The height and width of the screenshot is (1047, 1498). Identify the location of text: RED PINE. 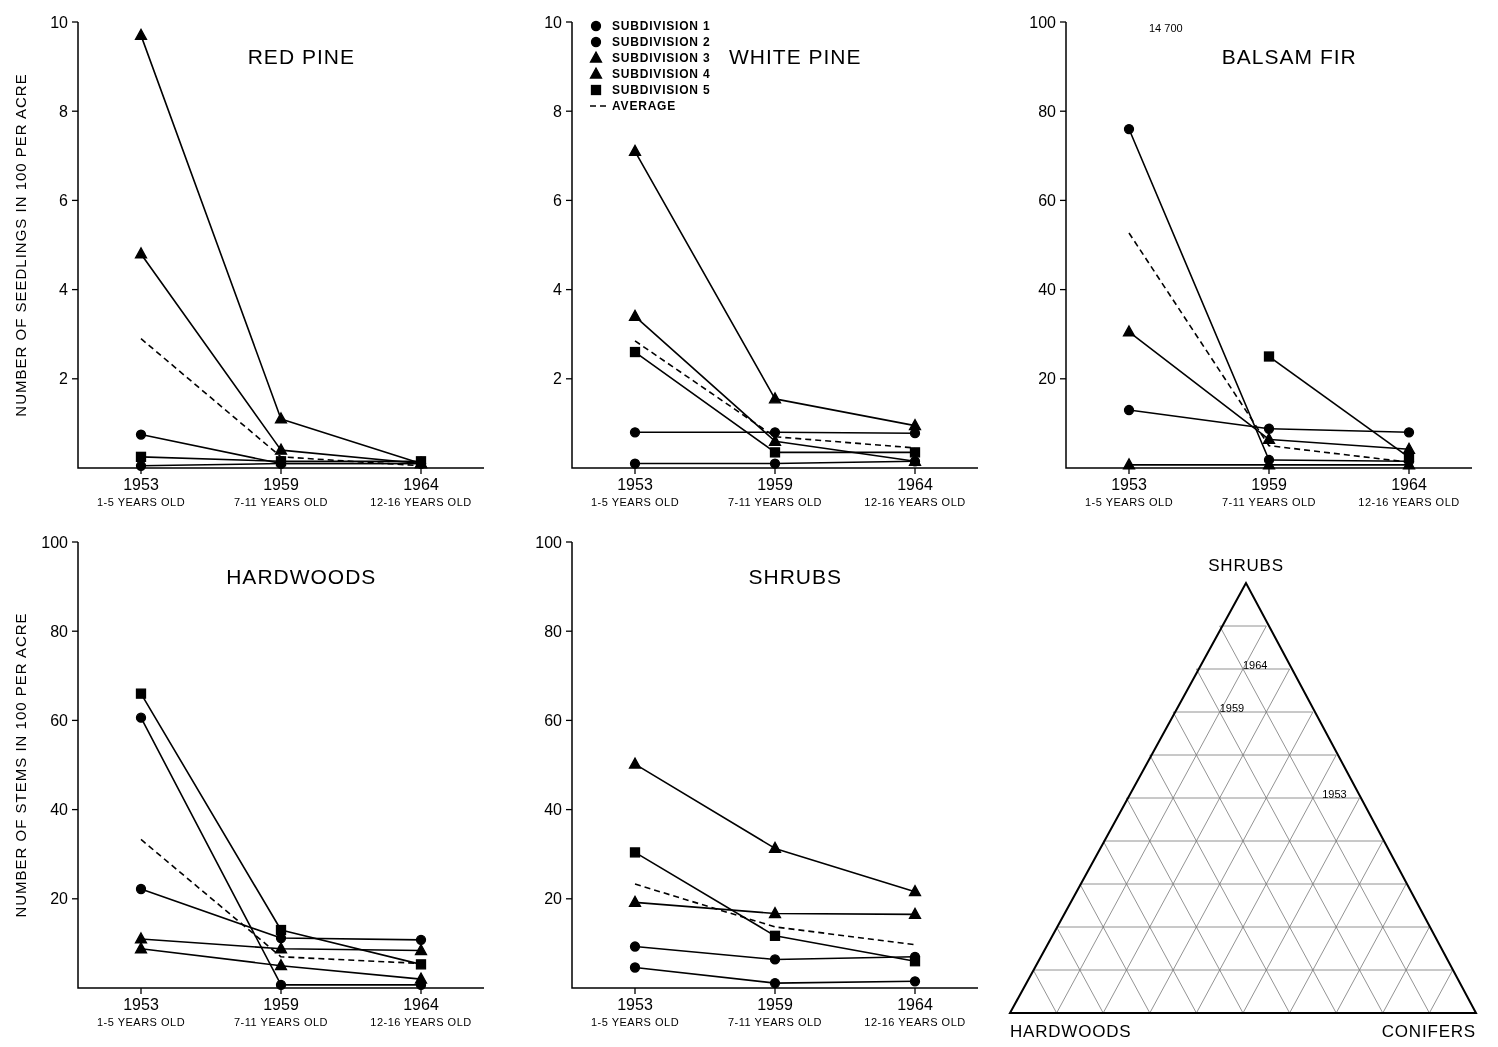
(301, 56).